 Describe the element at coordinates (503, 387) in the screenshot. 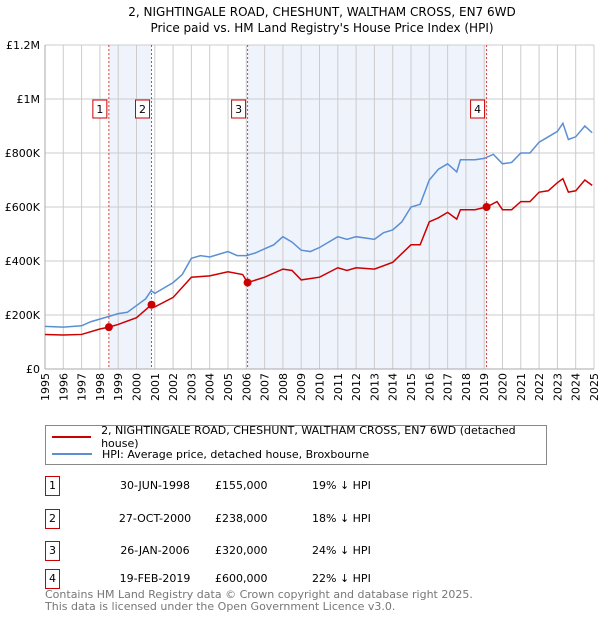

I see `x-tick-label: 2020` at that location.